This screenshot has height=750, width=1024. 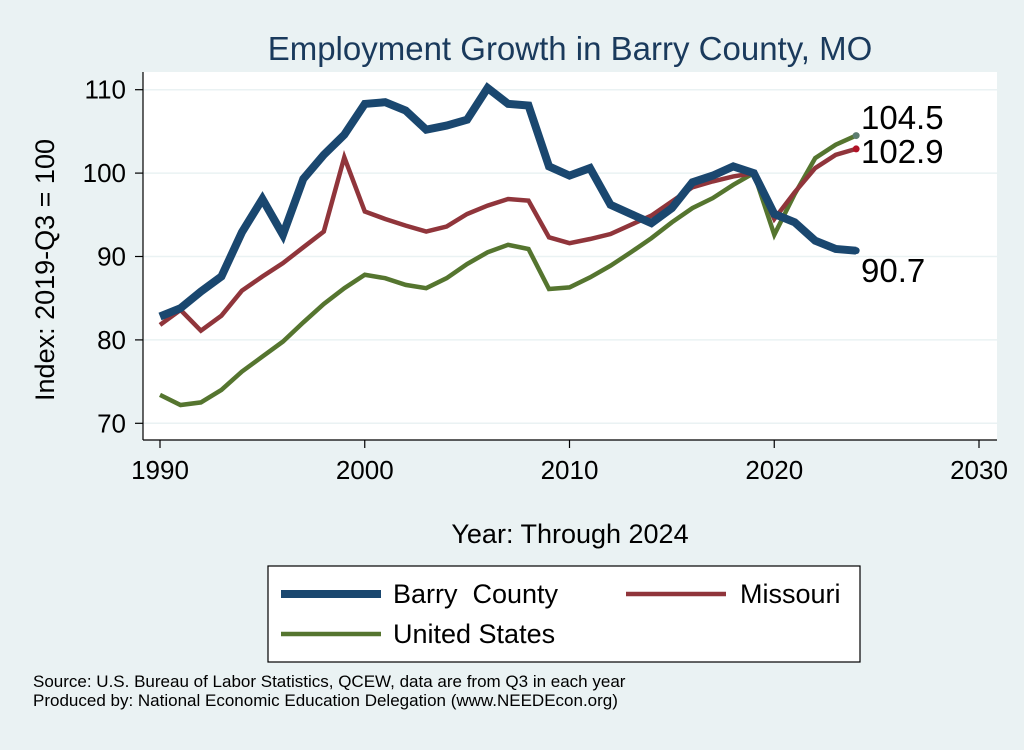 I want to click on legend: Barry County Missouri United States, so click(x=564, y=614).